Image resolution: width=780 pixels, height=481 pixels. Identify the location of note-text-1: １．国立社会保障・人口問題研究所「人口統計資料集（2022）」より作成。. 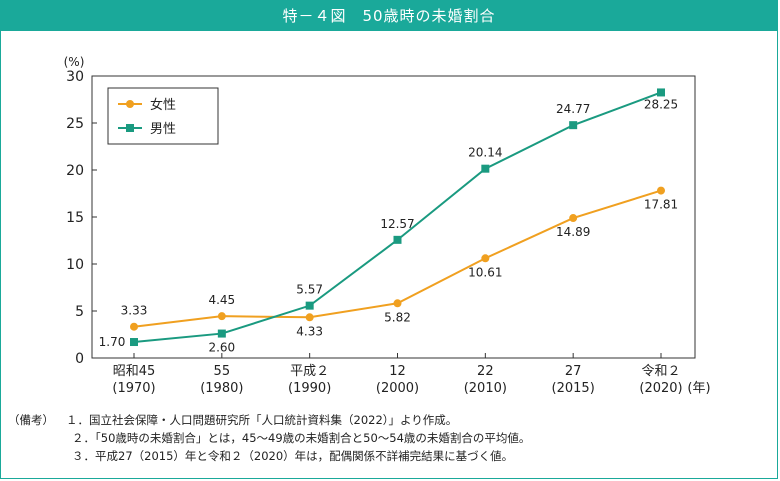
(262, 420).